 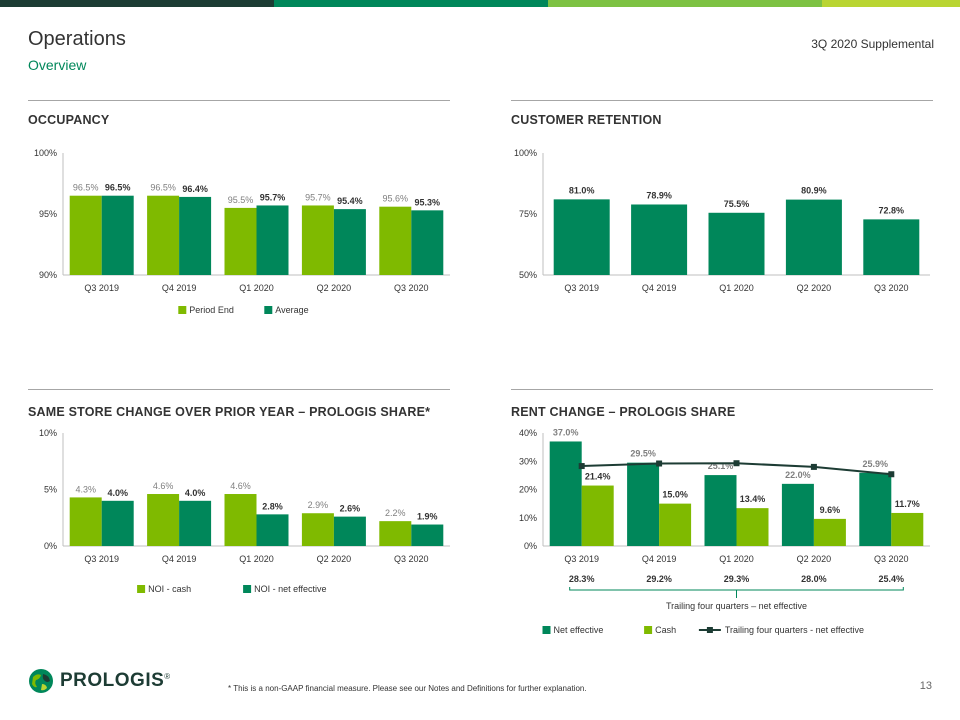 I want to click on section-rule-retention, so click(x=722, y=100).